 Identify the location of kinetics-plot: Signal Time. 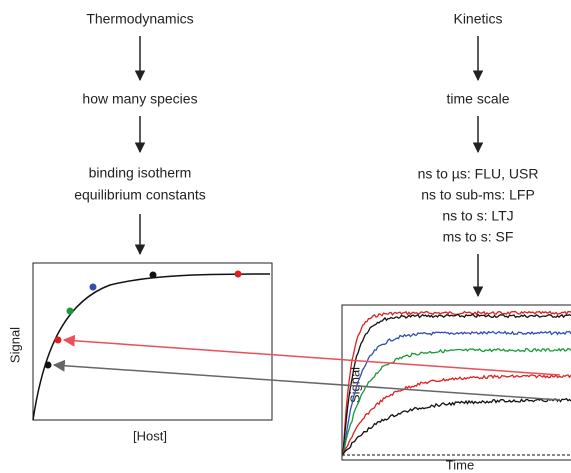
(456, 388).